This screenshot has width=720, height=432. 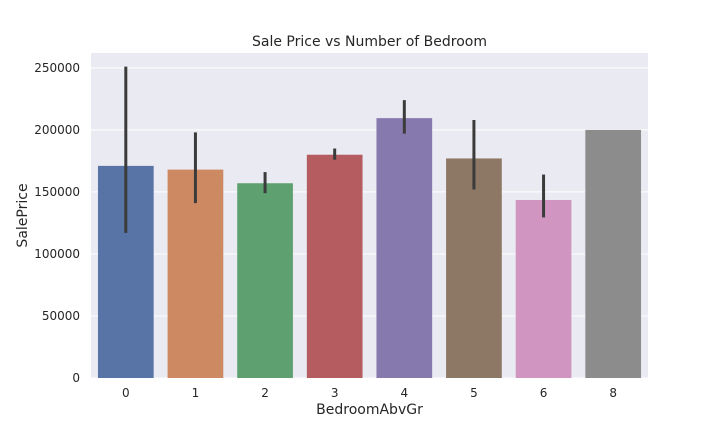 What do you see at coordinates (57, 254) in the screenshot?
I see `y-tick-label: 100000` at bounding box center [57, 254].